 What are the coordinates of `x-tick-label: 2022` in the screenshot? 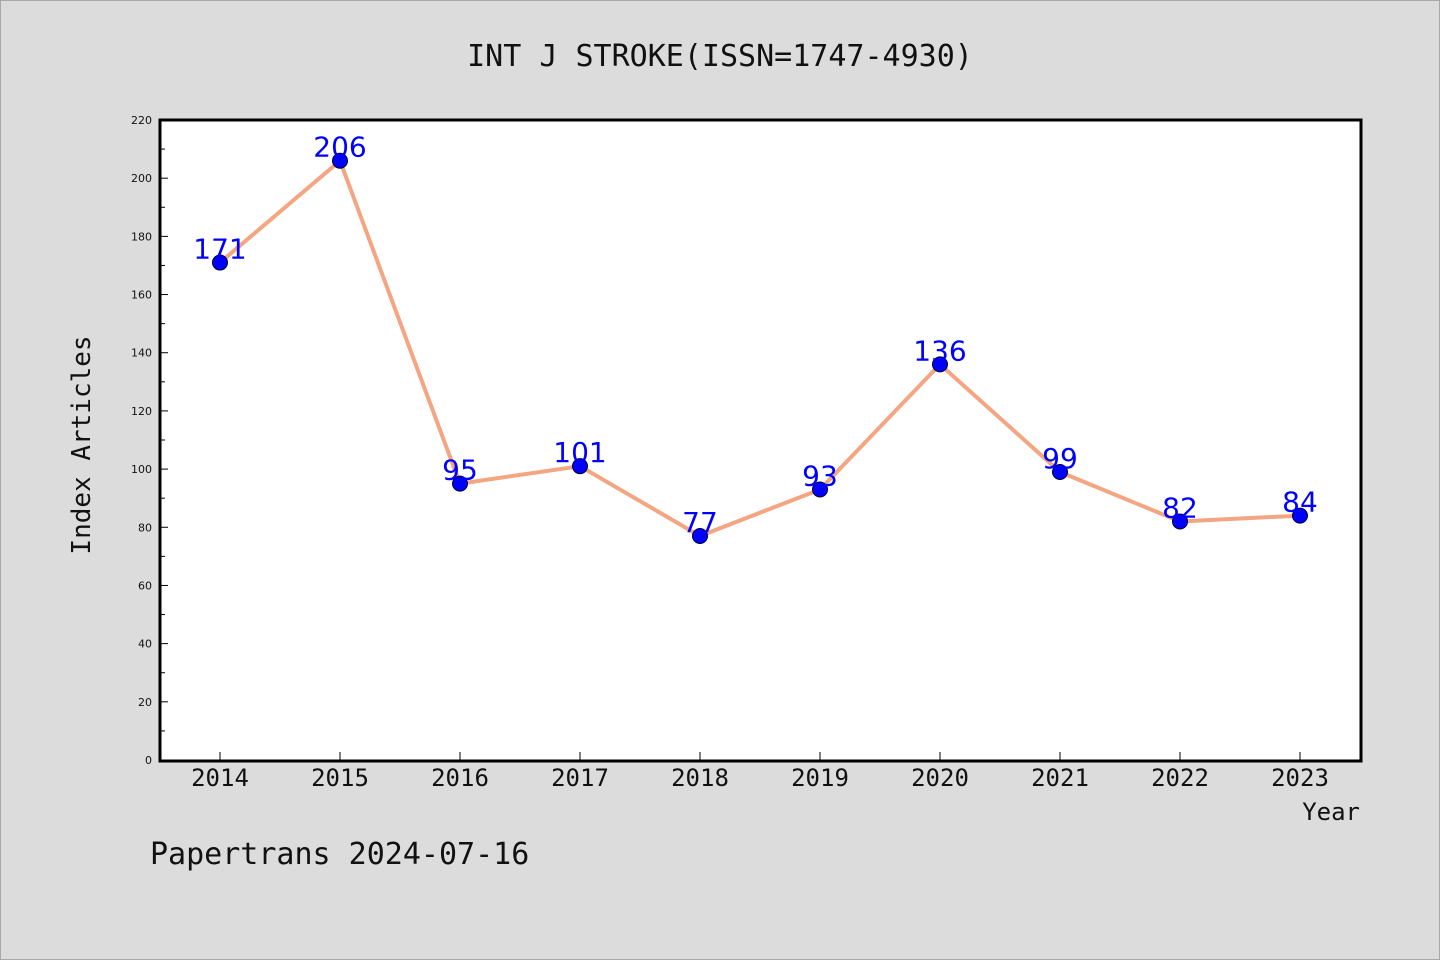 It's located at (1180, 778).